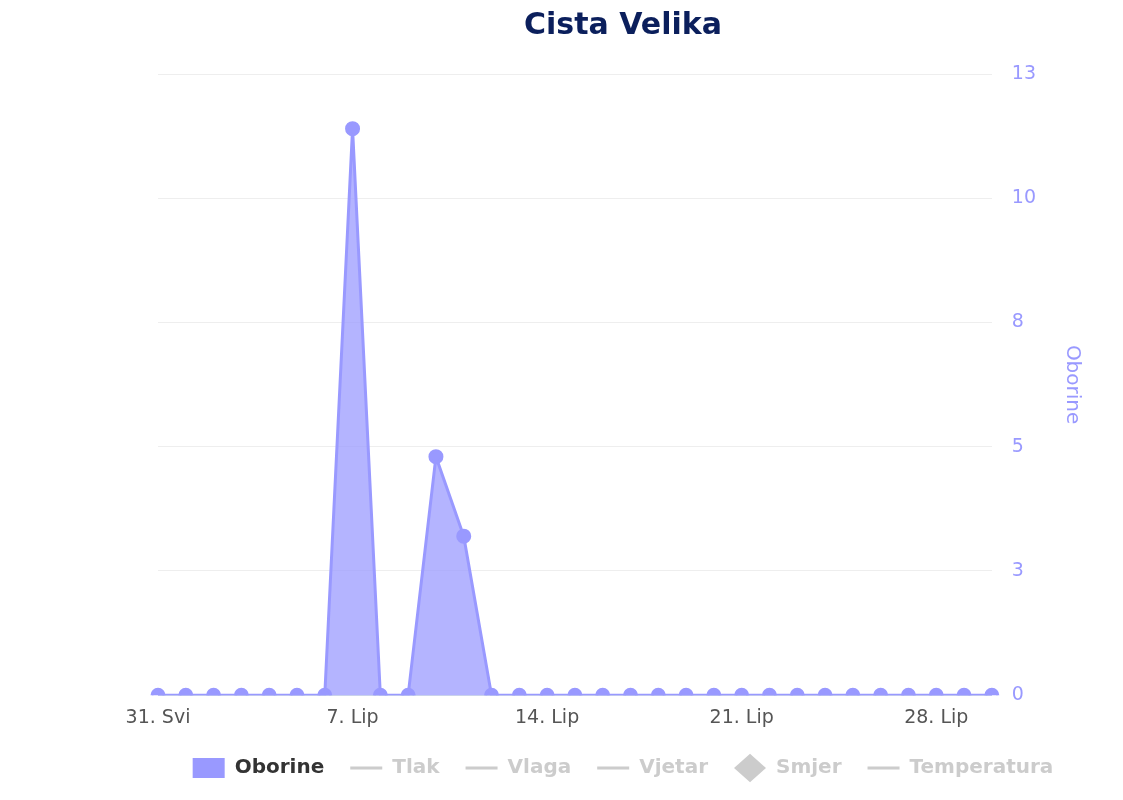  What do you see at coordinates (741, 715) in the screenshot?
I see `x-tick-label: 21. Lip` at bounding box center [741, 715].